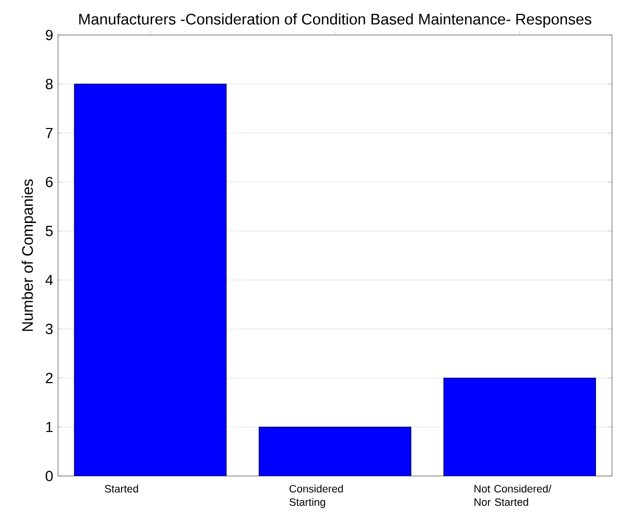  What do you see at coordinates (513, 495) in the screenshot?
I see `x-tick-label: Not Considered/ Nor Started` at bounding box center [513, 495].